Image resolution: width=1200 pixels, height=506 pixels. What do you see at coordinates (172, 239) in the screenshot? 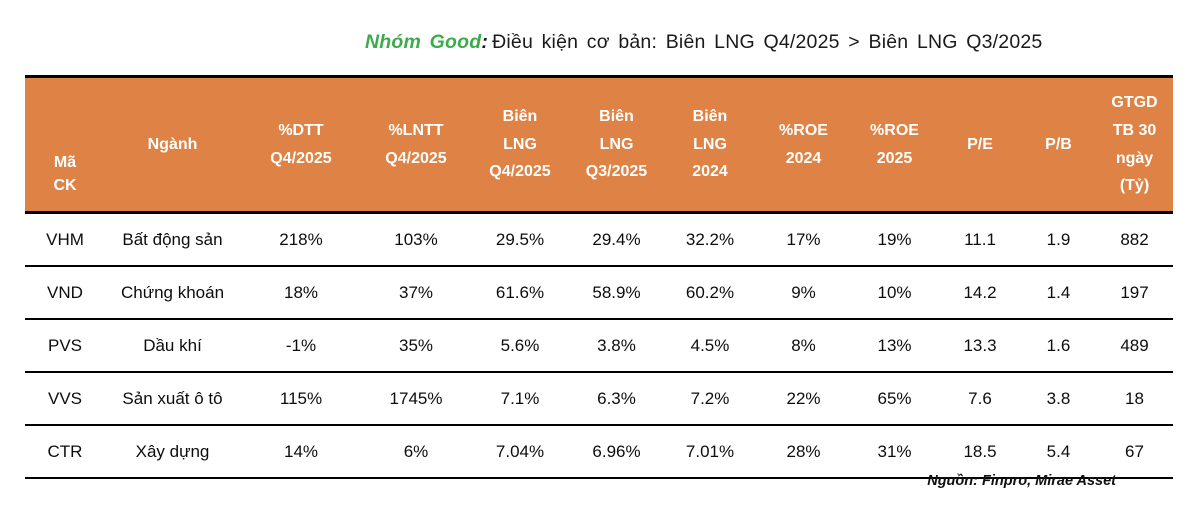
I see `cell-nganh: Bất động sản` at bounding box center [172, 239].